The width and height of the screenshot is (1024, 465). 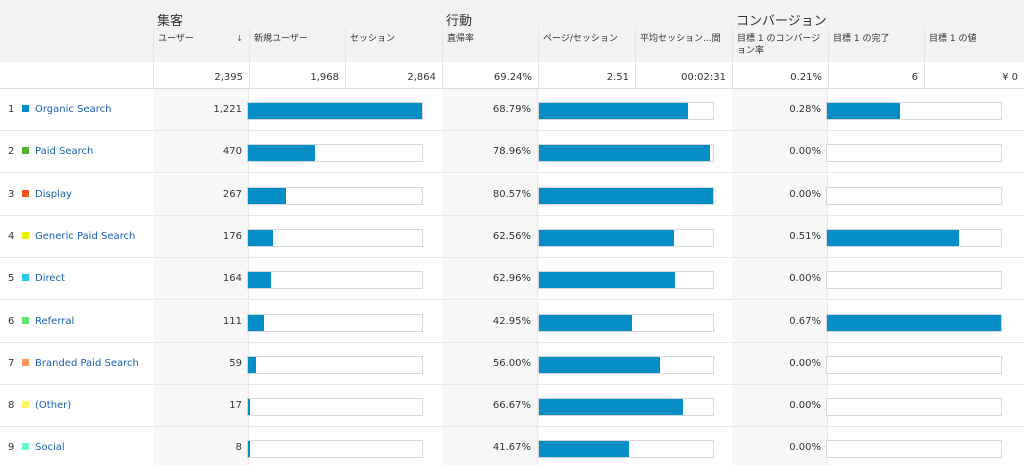 What do you see at coordinates (586, 75) in the screenshot?
I see `total-pages-per-session: 2.51` at bounding box center [586, 75].